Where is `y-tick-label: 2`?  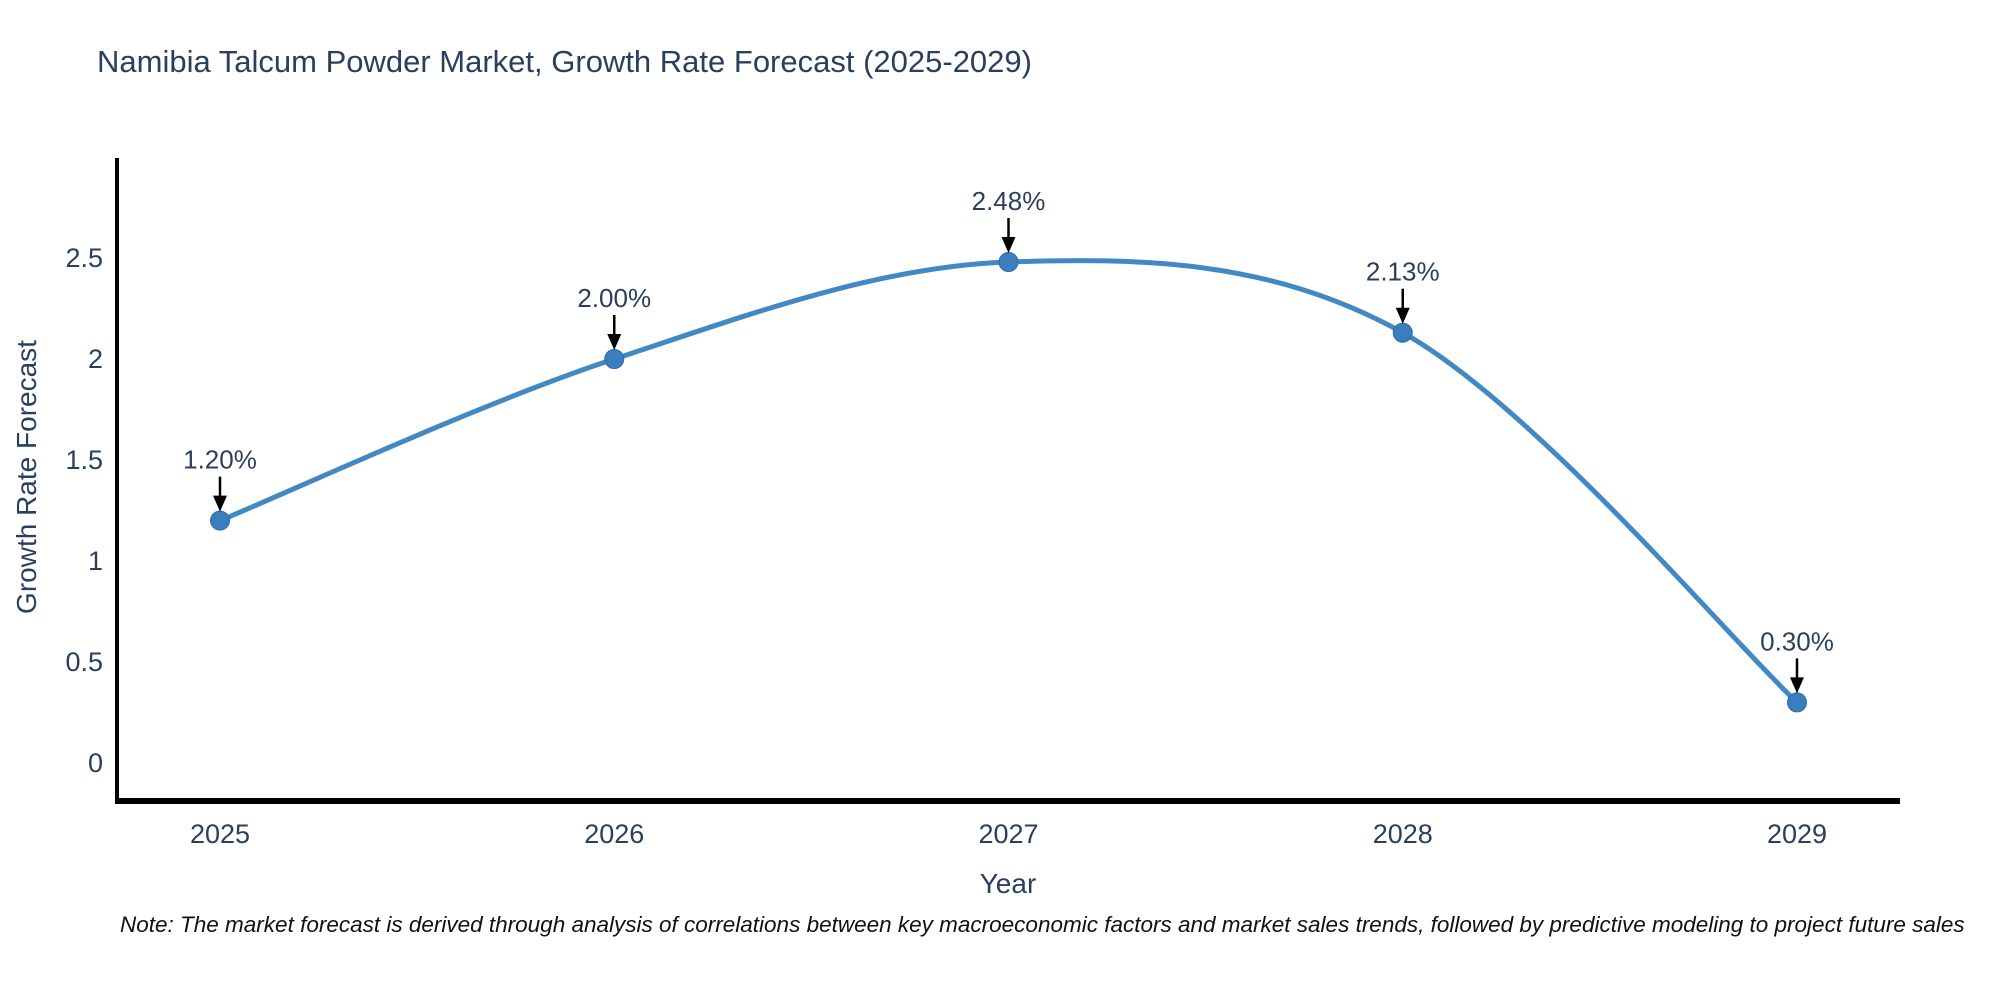
y-tick-label: 2 is located at coordinates (95, 359).